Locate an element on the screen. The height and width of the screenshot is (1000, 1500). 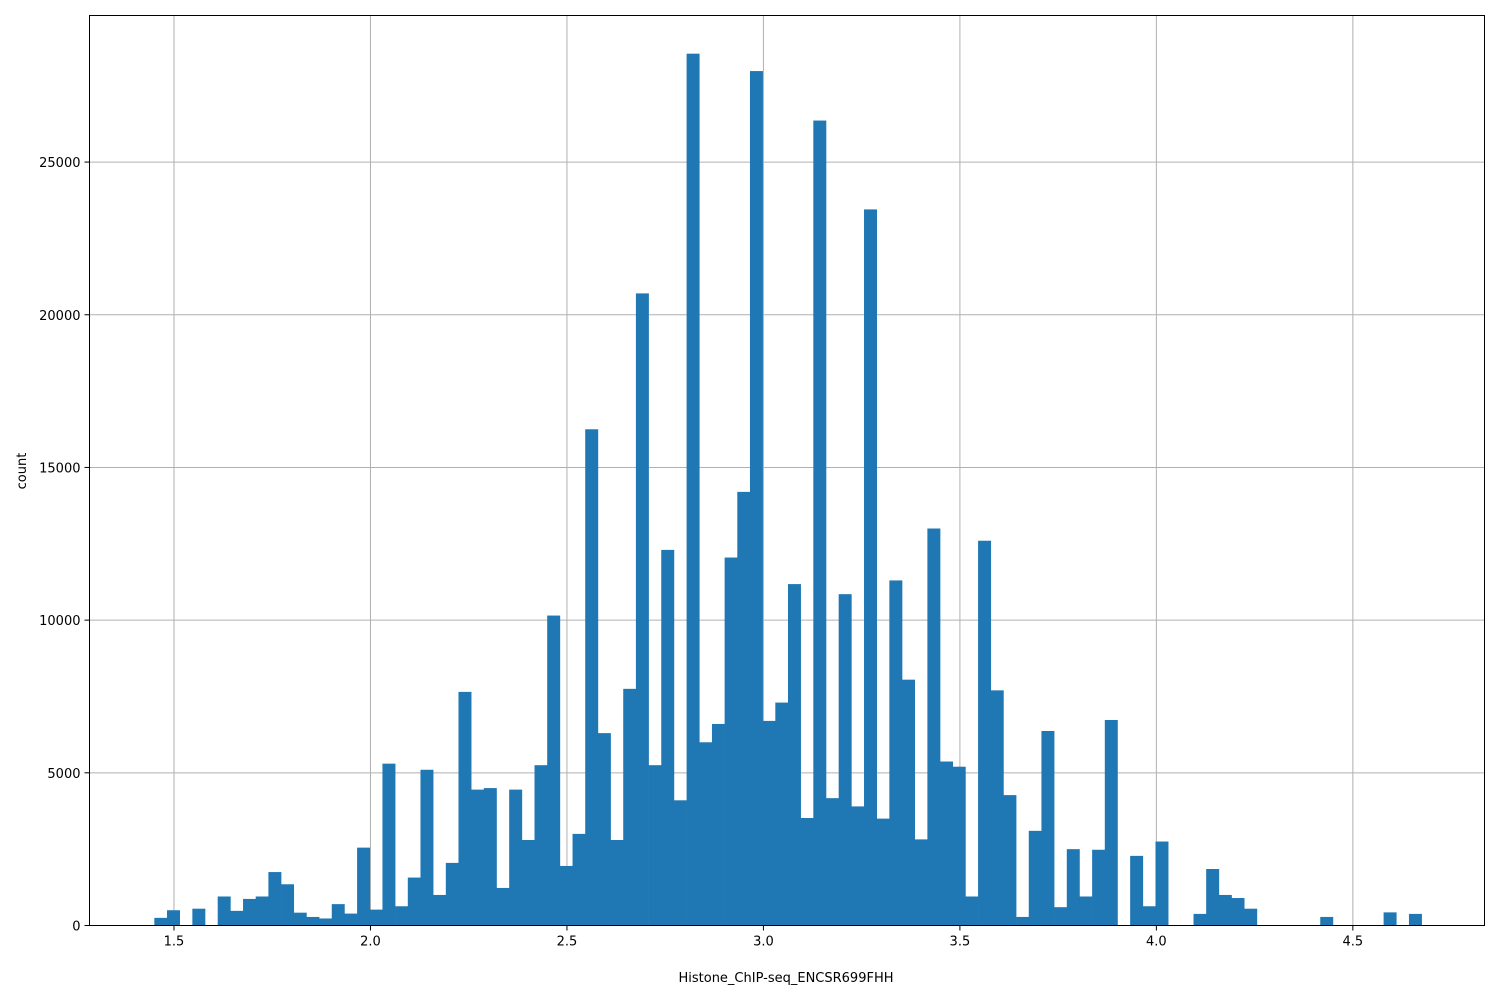
y-tick-label: 10000 is located at coordinates (59, 621).